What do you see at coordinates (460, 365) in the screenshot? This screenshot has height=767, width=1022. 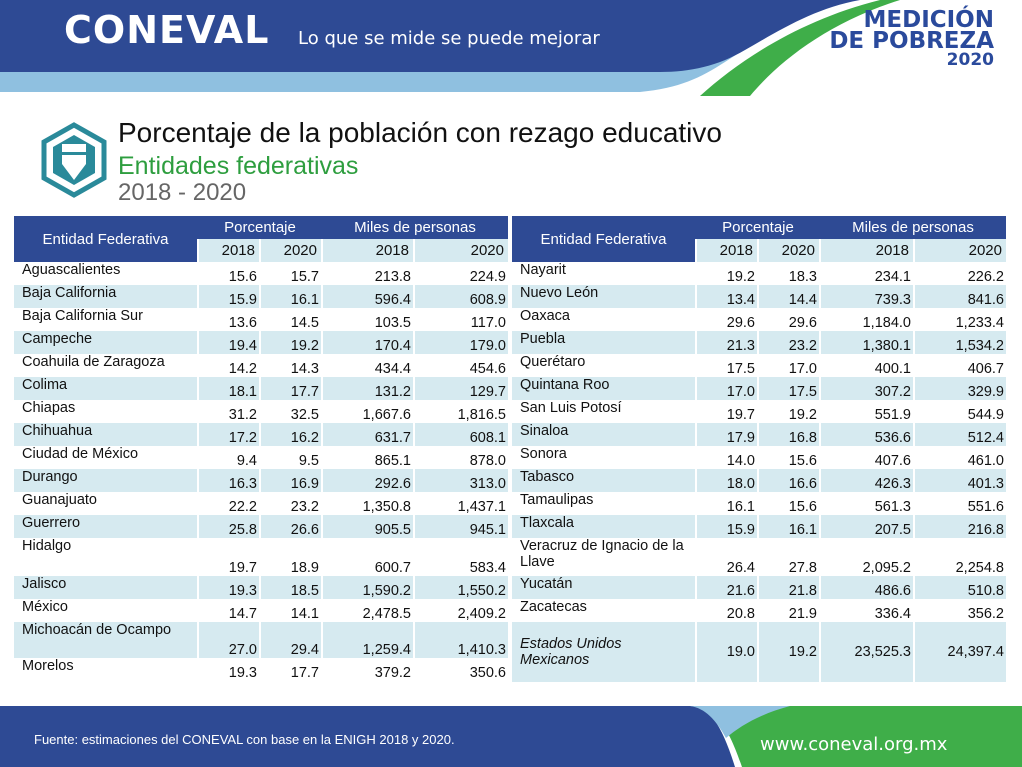 I see `people-2020-cell: 454.6` at bounding box center [460, 365].